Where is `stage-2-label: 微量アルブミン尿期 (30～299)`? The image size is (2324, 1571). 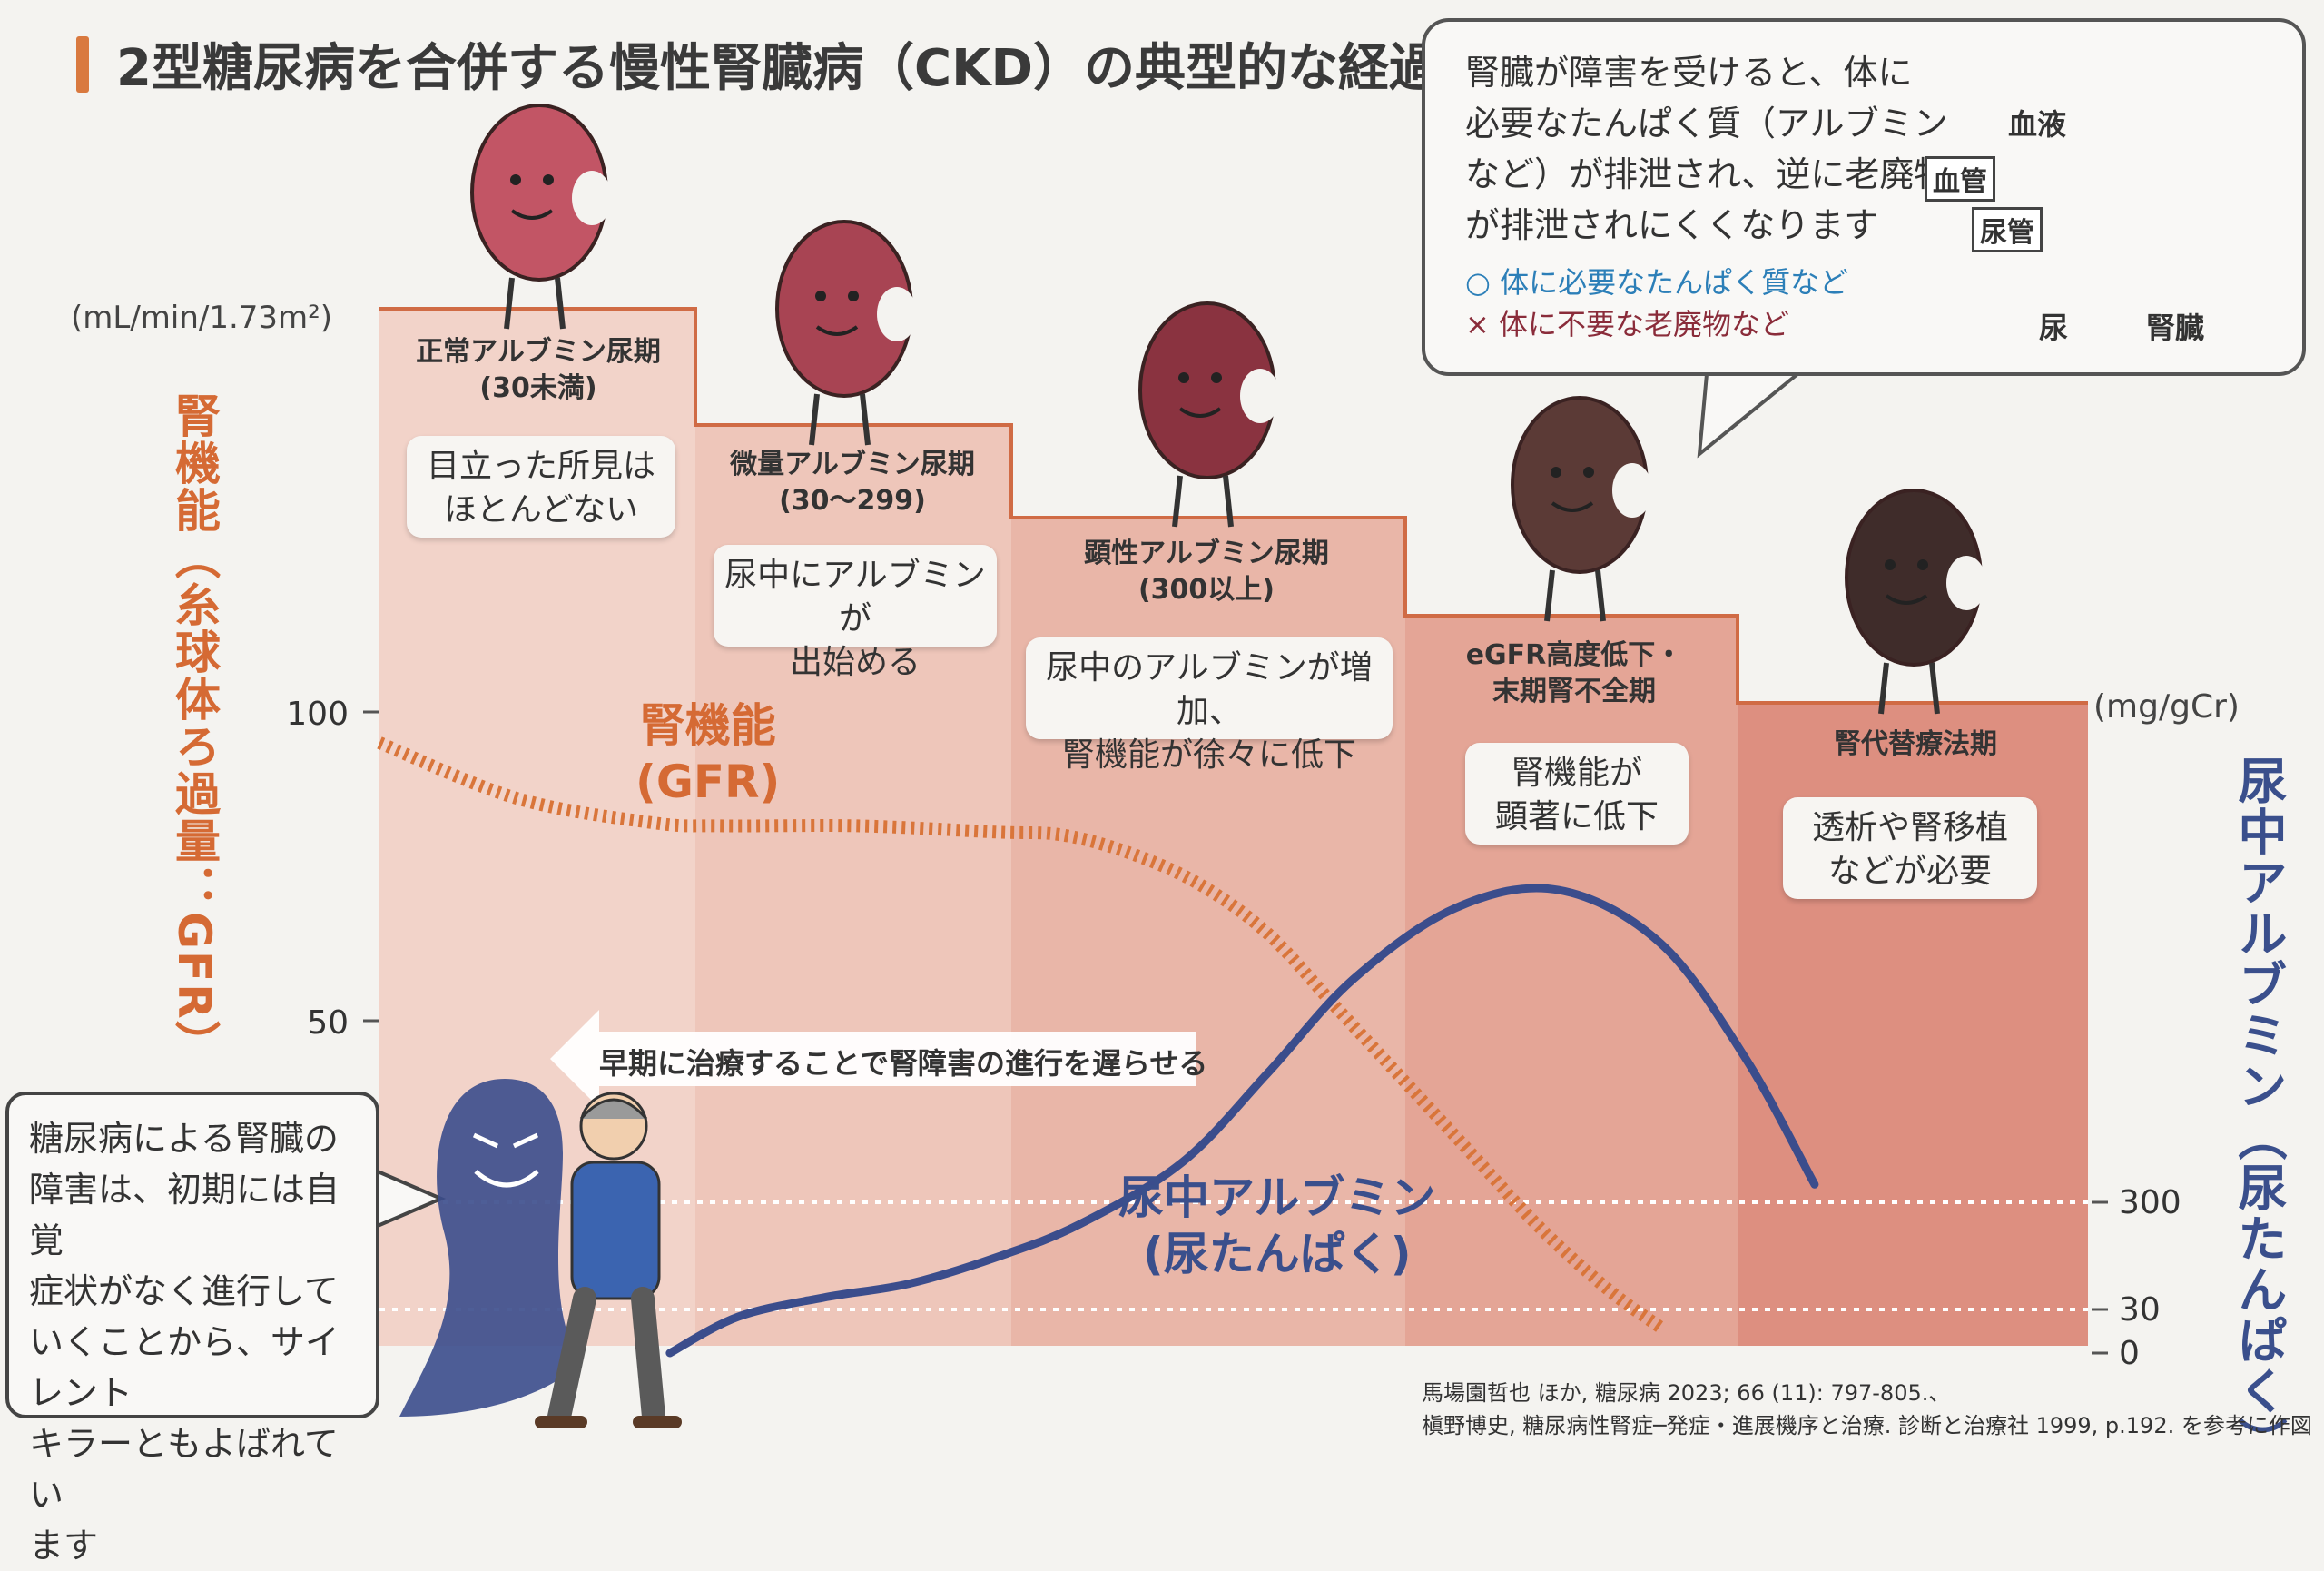 stage-2-label: 微量アルブミン尿期 (30～299) is located at coordinates (852, 483).